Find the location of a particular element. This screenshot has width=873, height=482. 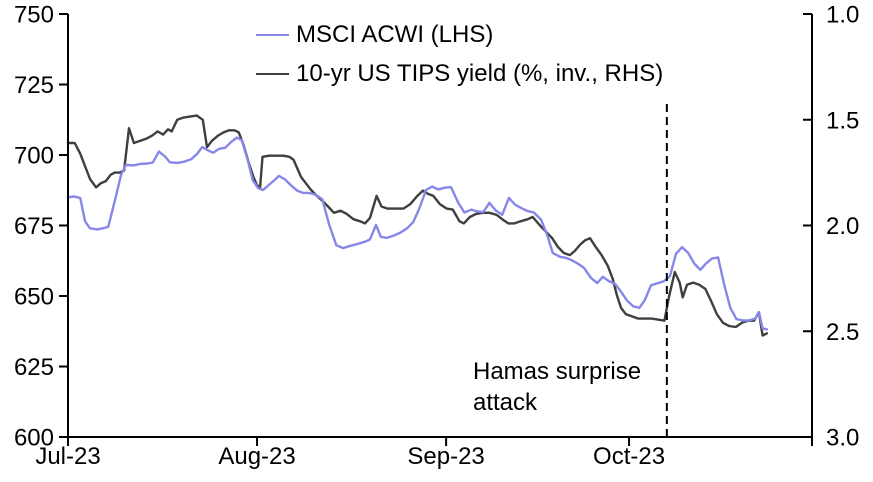

event-annotation-line1: Hamas surprise is located at coordinates (557, 371).